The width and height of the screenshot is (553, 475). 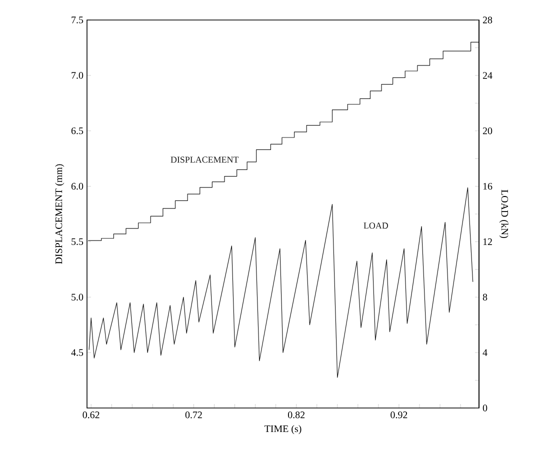 I want to click on text: LOAD, so click(x=376, y=225).